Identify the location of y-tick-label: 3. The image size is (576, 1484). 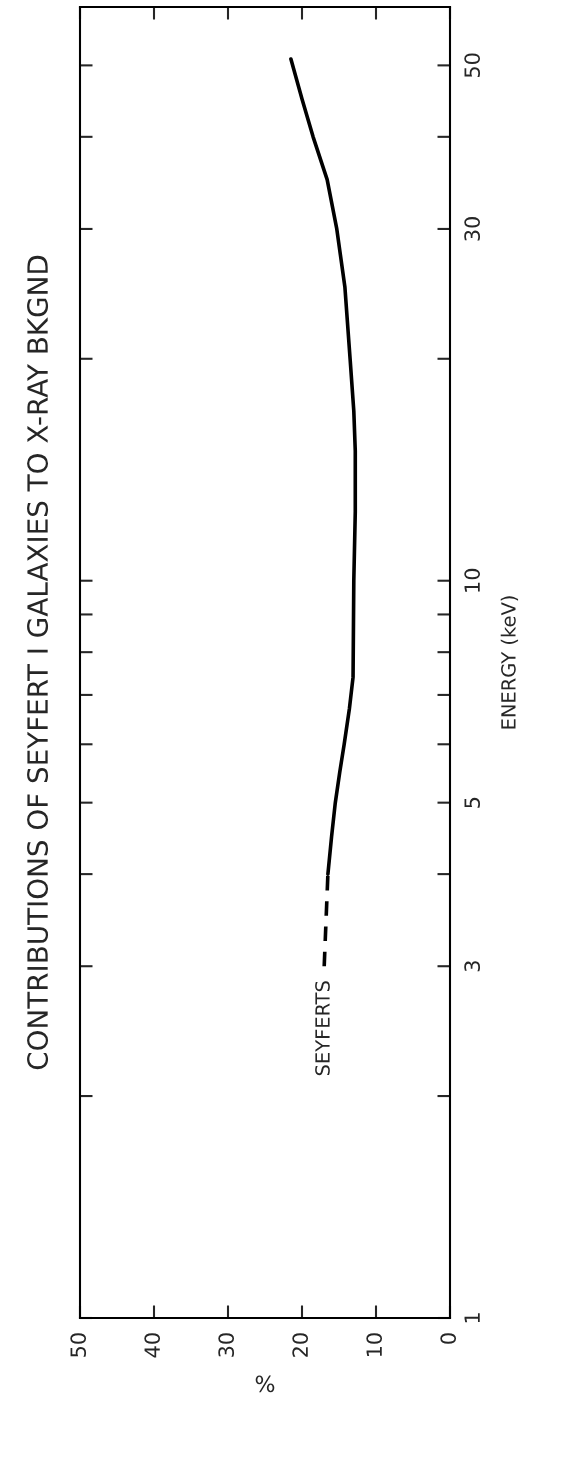
(472, 966).